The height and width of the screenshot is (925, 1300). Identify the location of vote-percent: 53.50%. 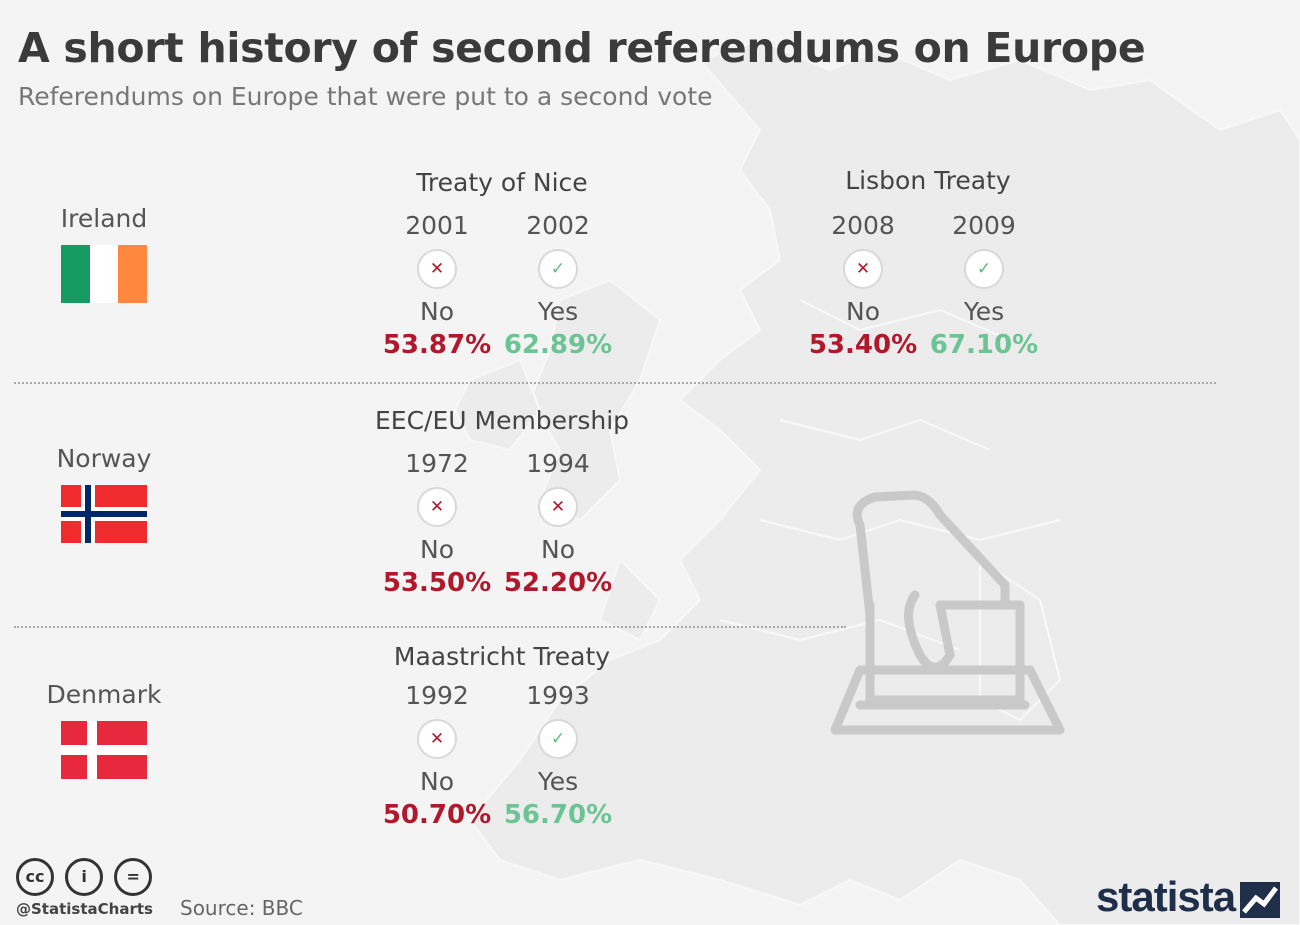
(437, 583).